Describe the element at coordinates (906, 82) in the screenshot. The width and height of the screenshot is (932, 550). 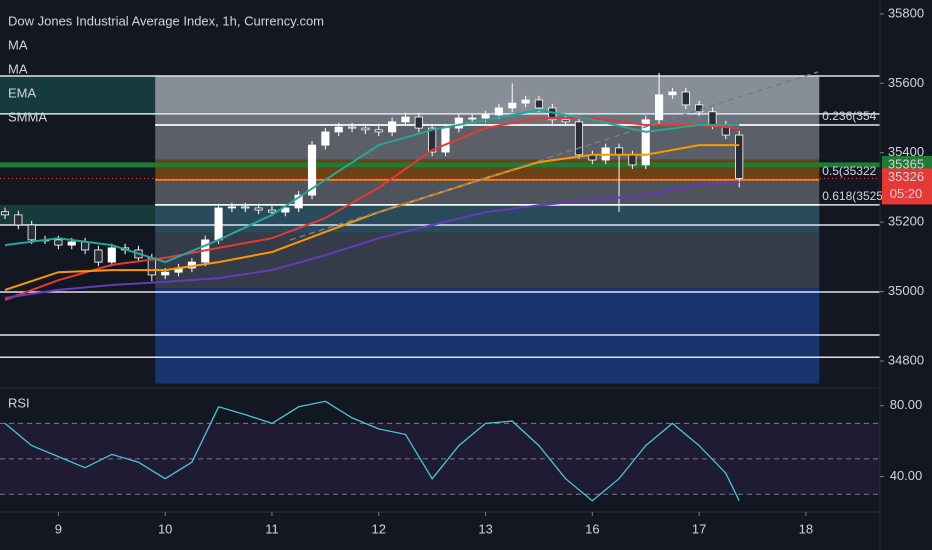
I see `y-tick-label: 35600` at that location.